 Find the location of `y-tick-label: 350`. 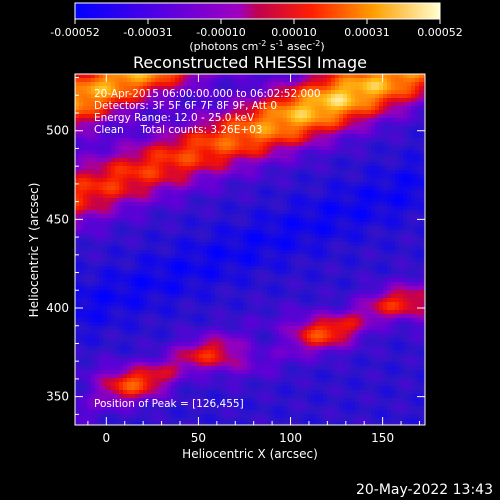

y-tick-label: 350 is located at coordinates (57, 397).